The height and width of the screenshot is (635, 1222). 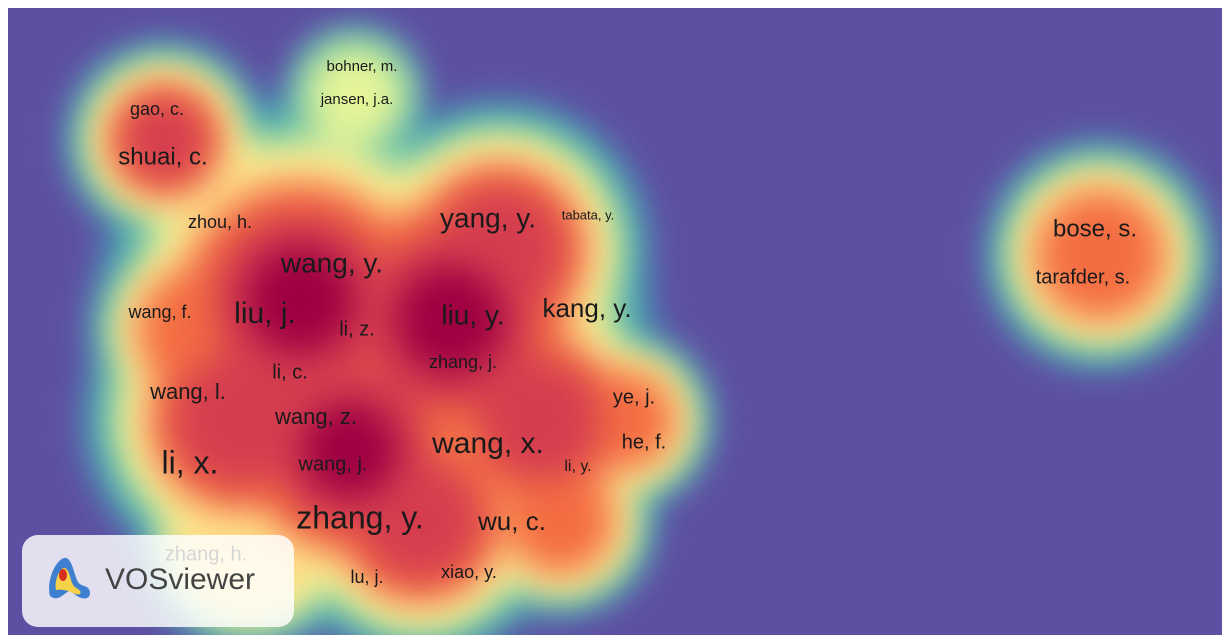 I want to click on author-label: bose, s., so click(x=1095, y=228).